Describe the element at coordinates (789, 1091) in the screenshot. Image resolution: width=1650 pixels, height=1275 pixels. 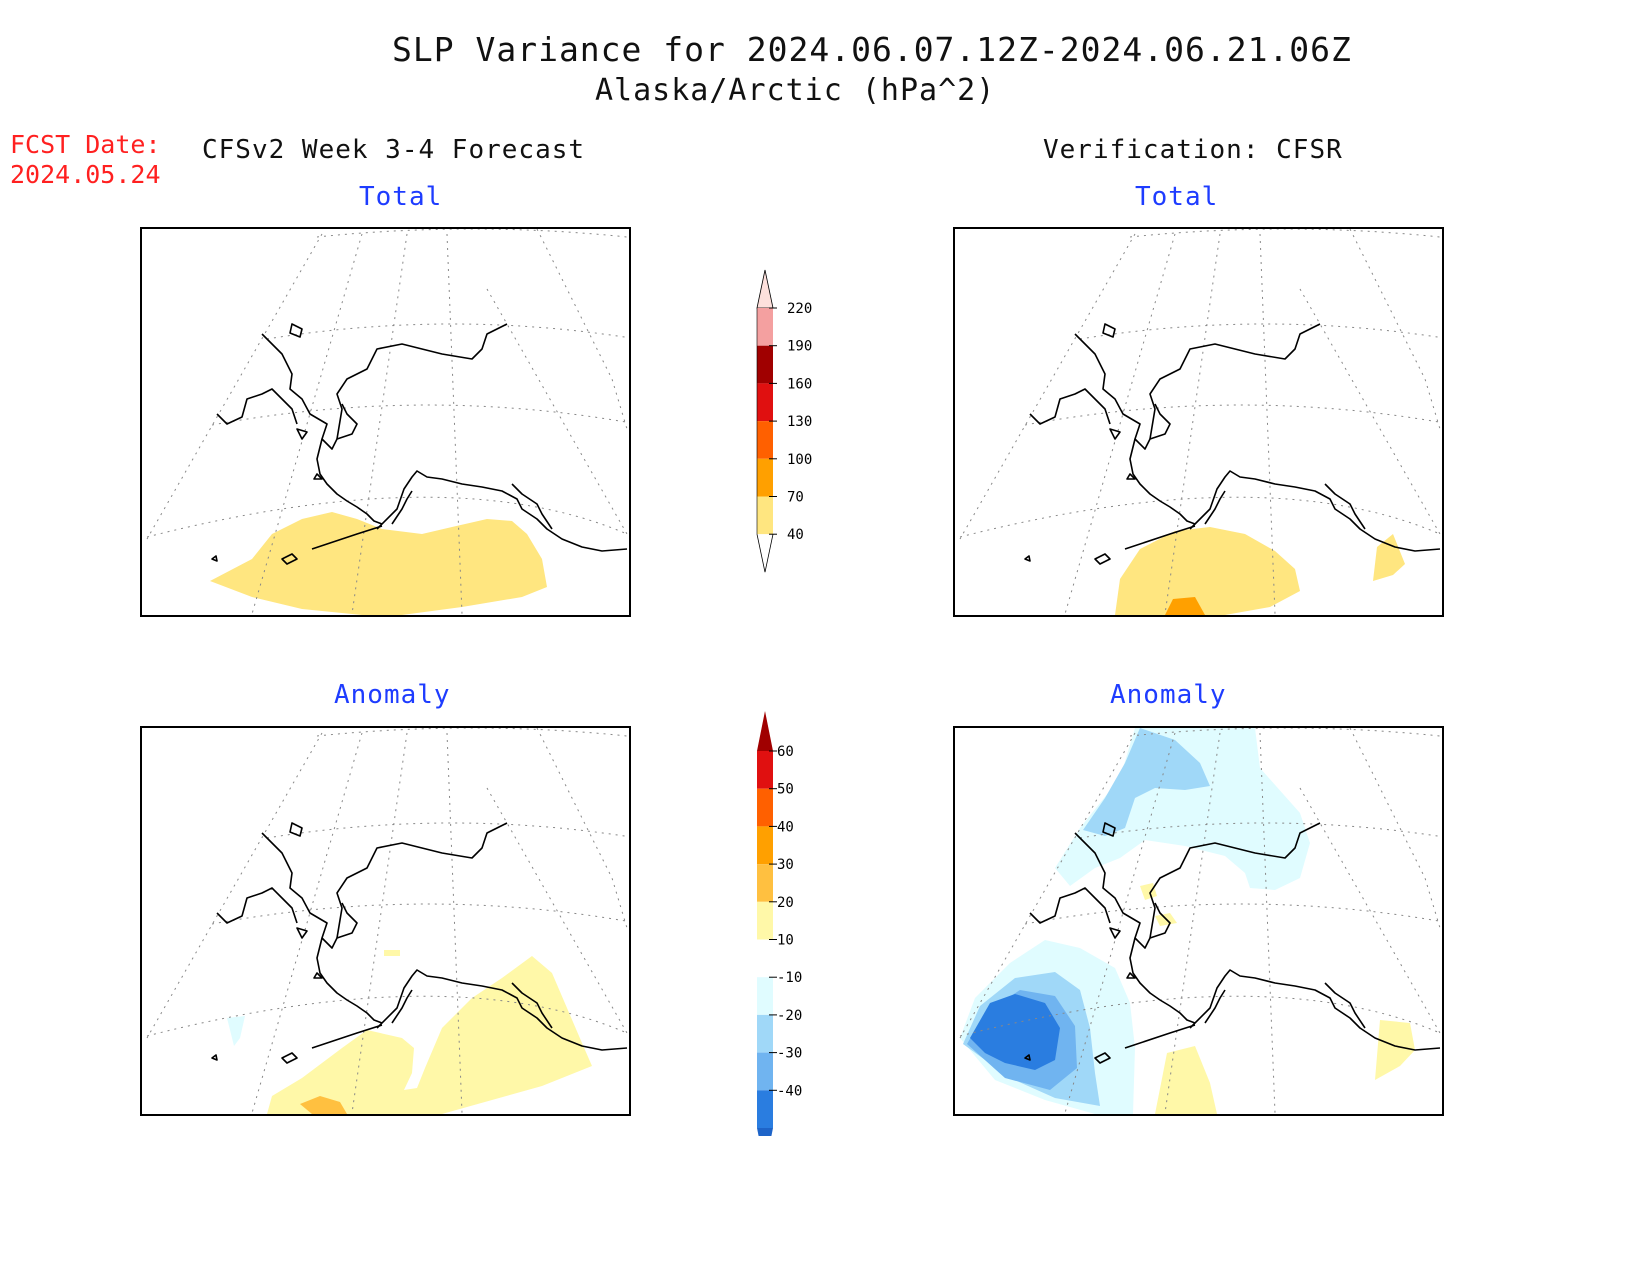
I see `colorbar-anomaly-label: -40` at that location.